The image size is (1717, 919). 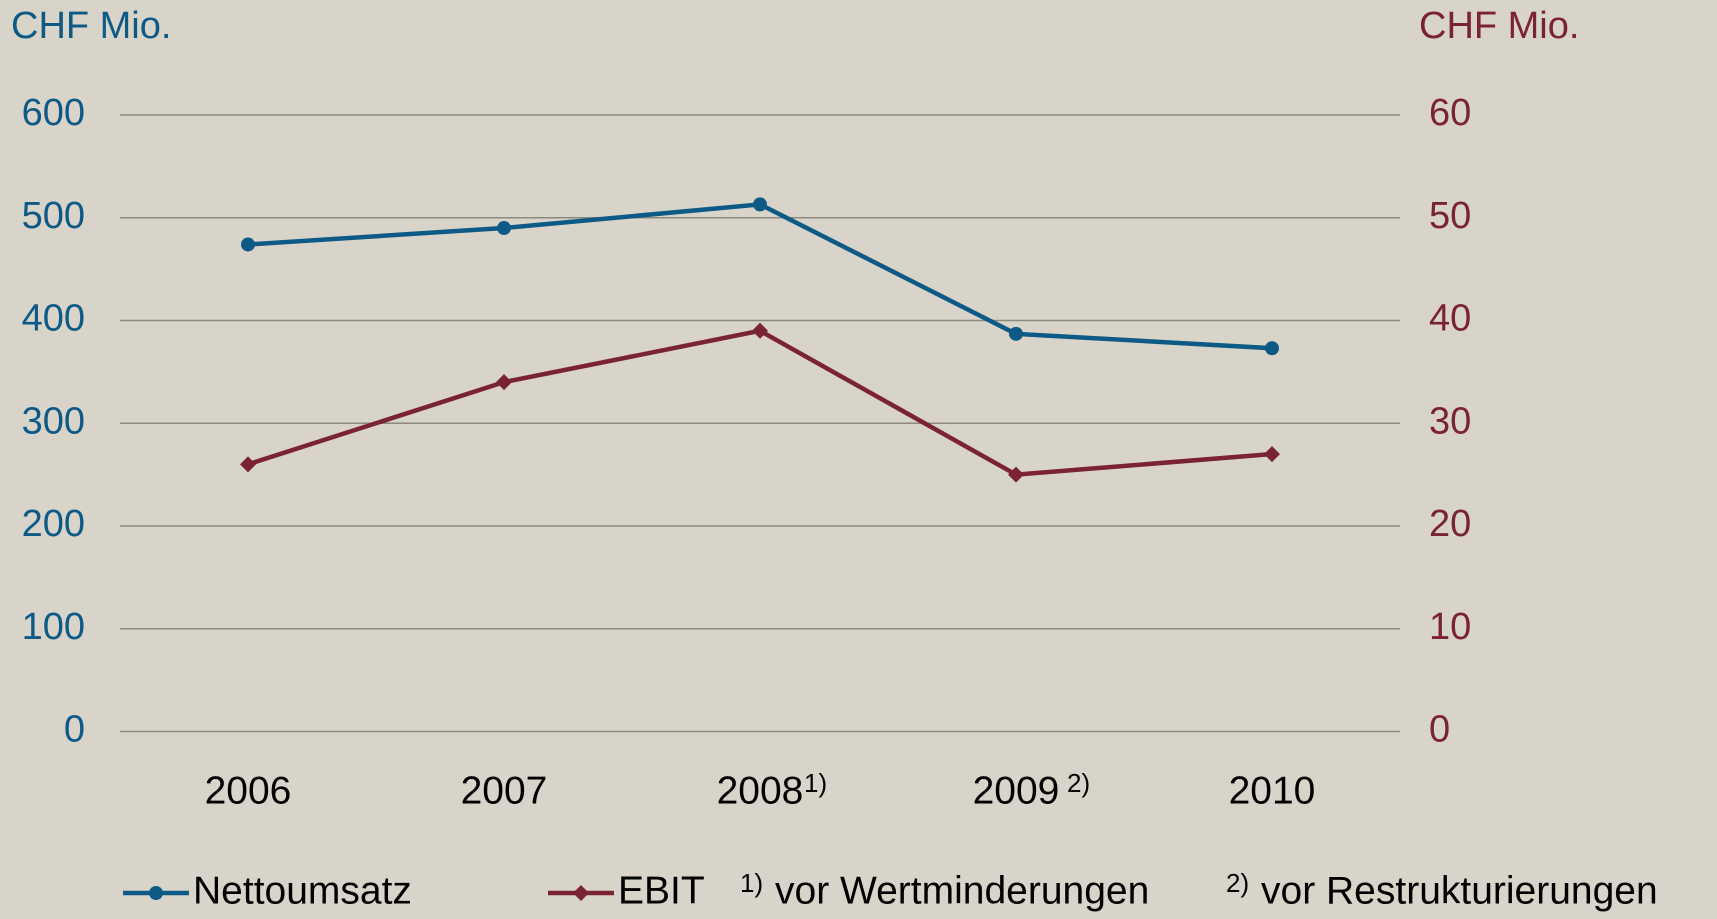 I want to click on note-marker: 2), so click(x=1237, y=883).